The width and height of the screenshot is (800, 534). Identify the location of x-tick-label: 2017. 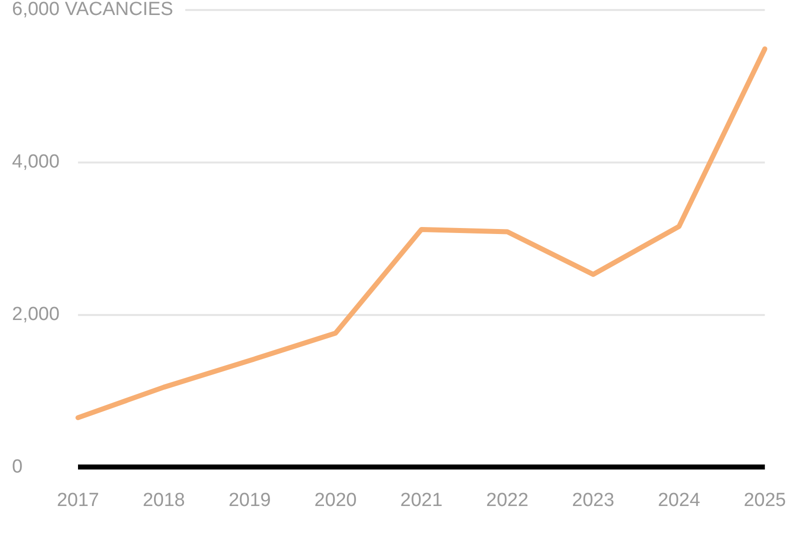
(78, 500).